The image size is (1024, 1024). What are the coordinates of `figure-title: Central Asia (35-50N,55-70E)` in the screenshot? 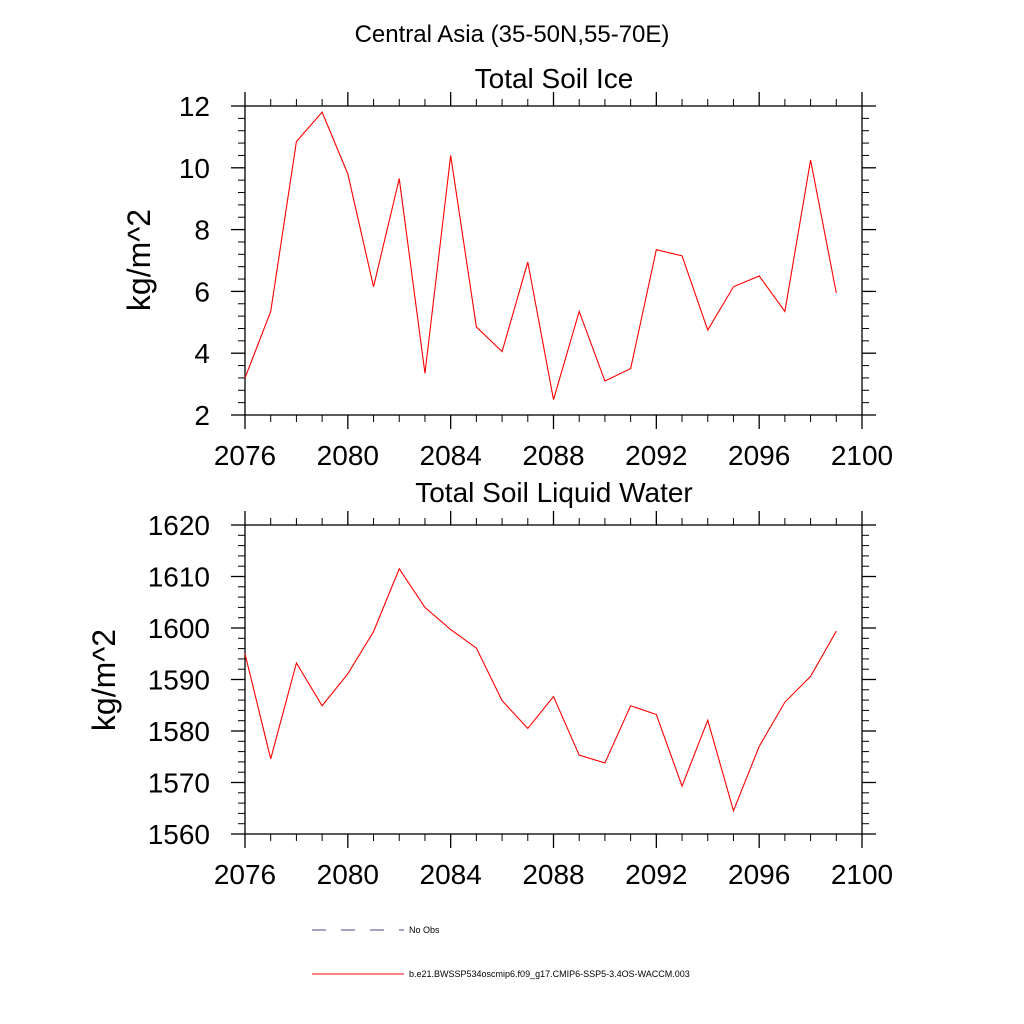 It's located at (512, 34).